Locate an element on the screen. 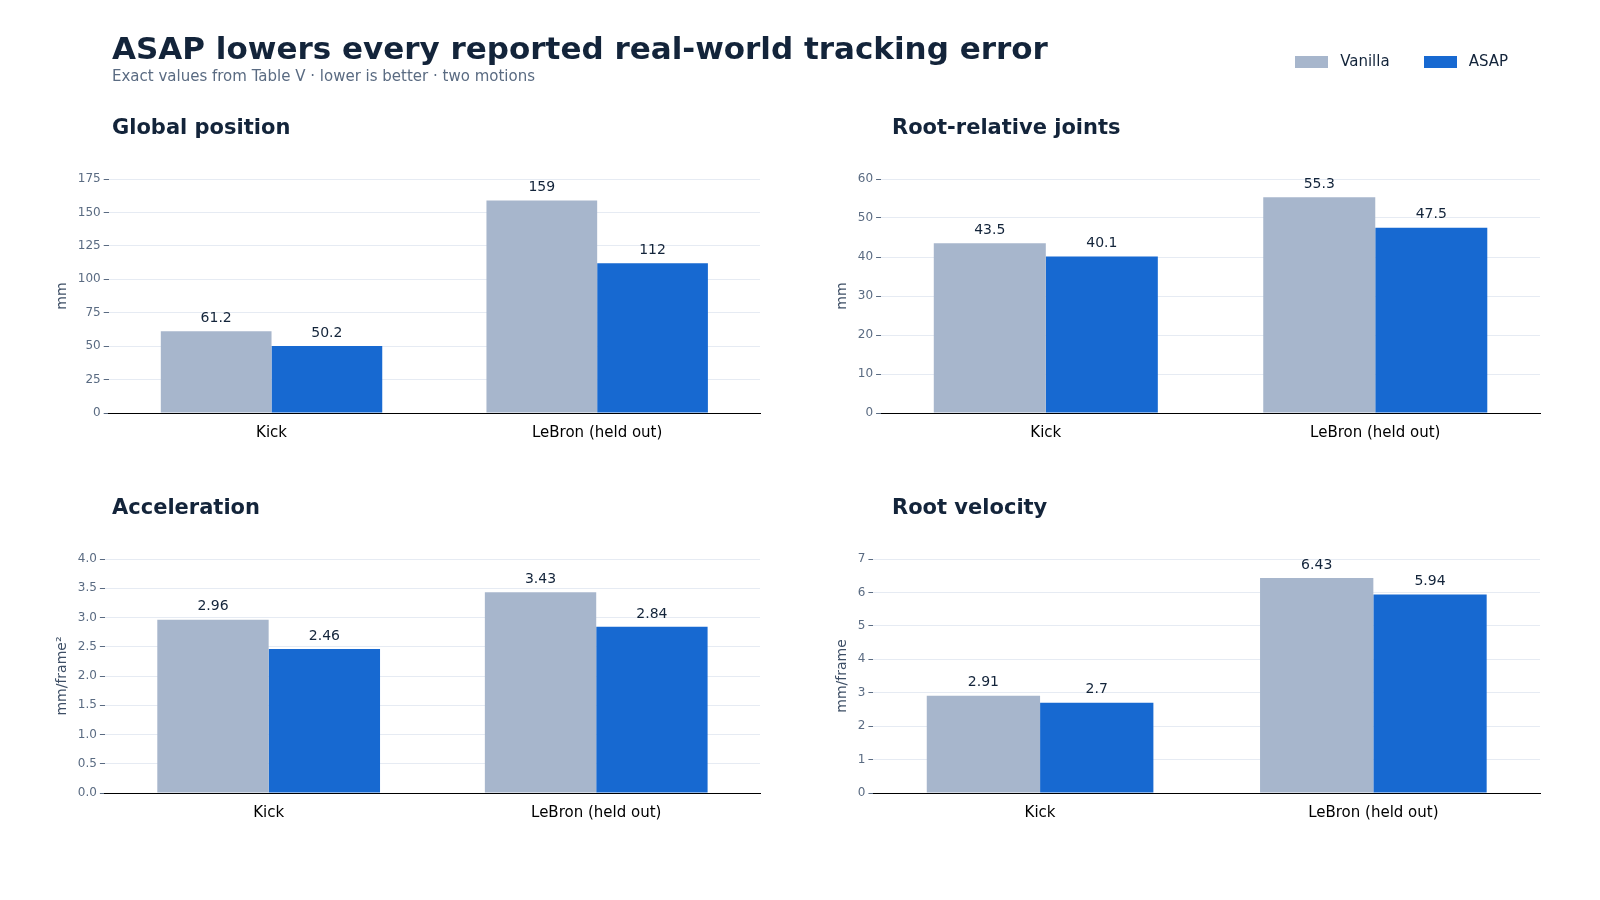  data-label: 2.91 is located at coordinates (983, 681).